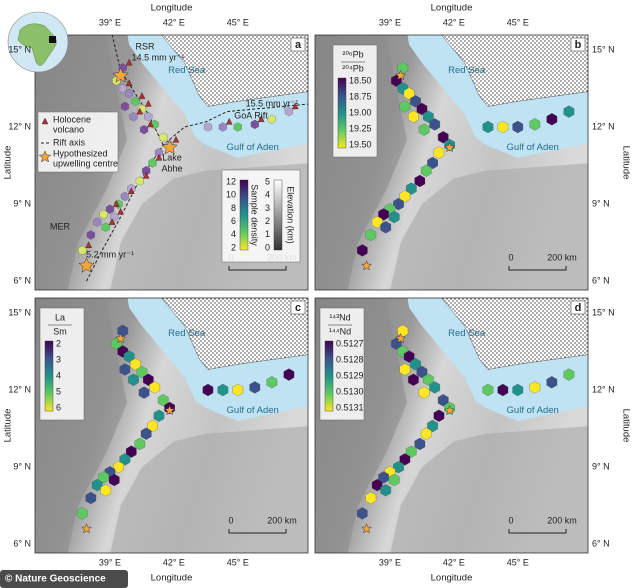 The height and width of the screenshot is (588, 634). What do you see at coordinates (45, 156) in the screenshot?
I see `legend-star` at bounding box center [45, 156].